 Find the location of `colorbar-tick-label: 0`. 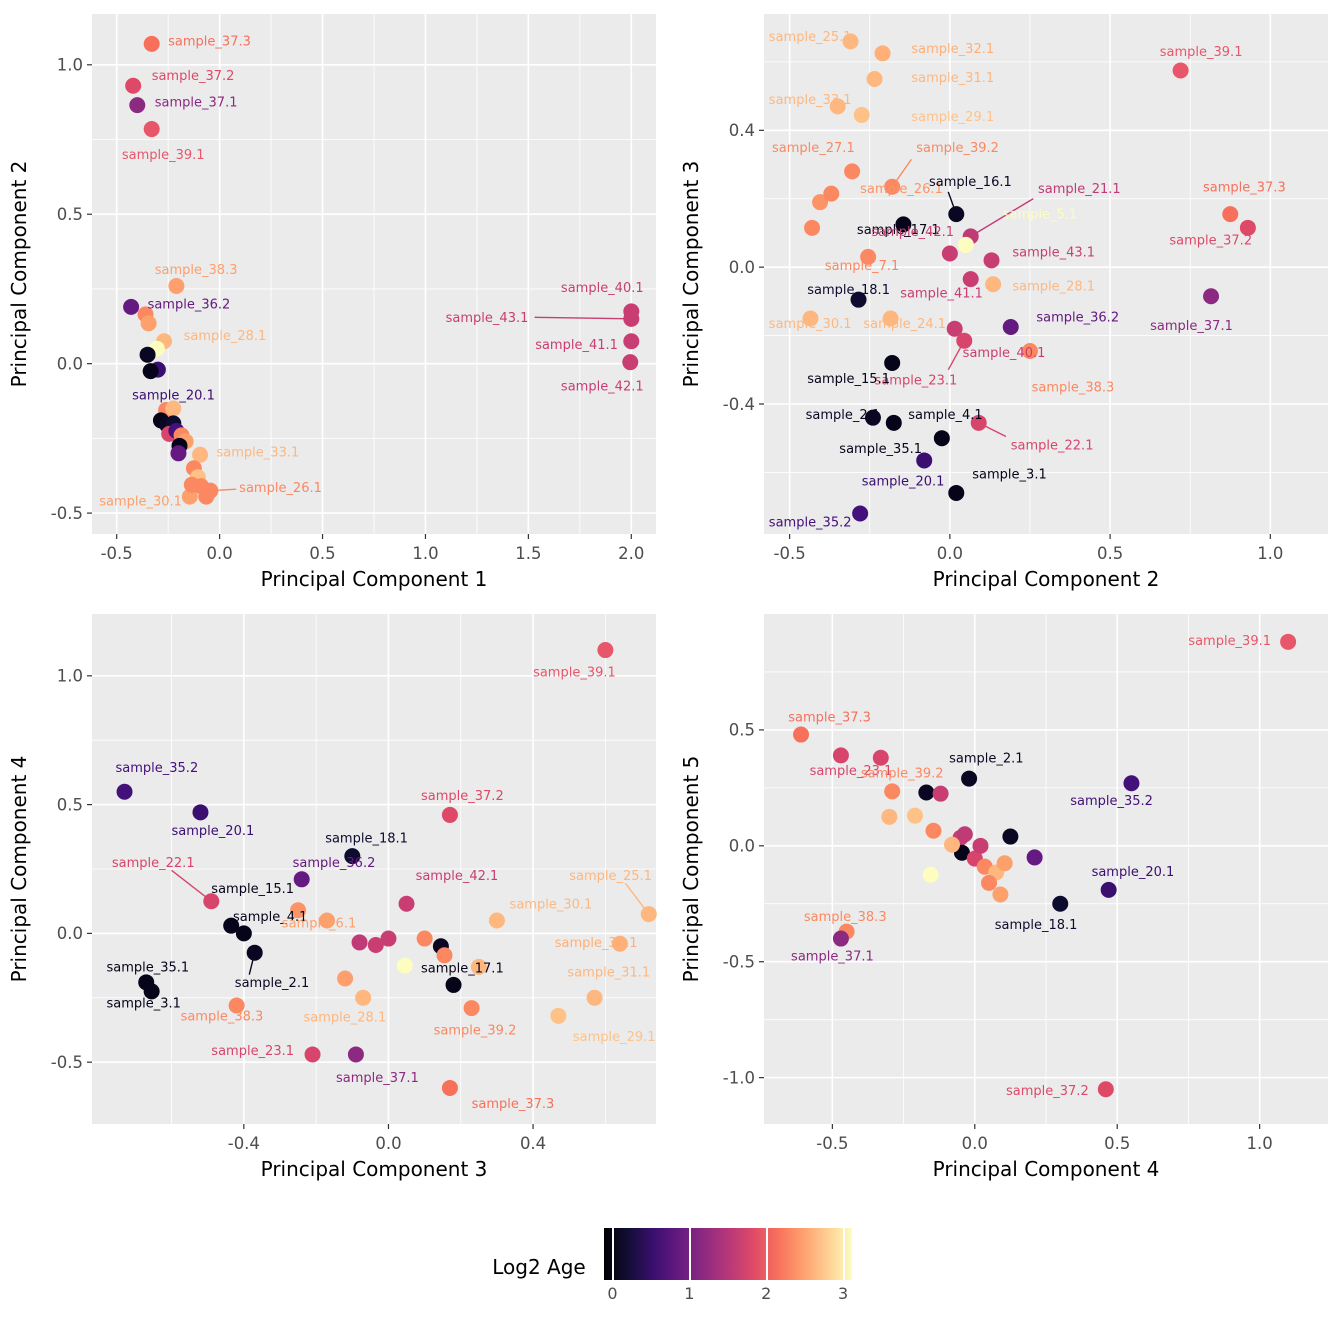

colorbar-tick-label: 0 is located at coordinates (612, 1293).